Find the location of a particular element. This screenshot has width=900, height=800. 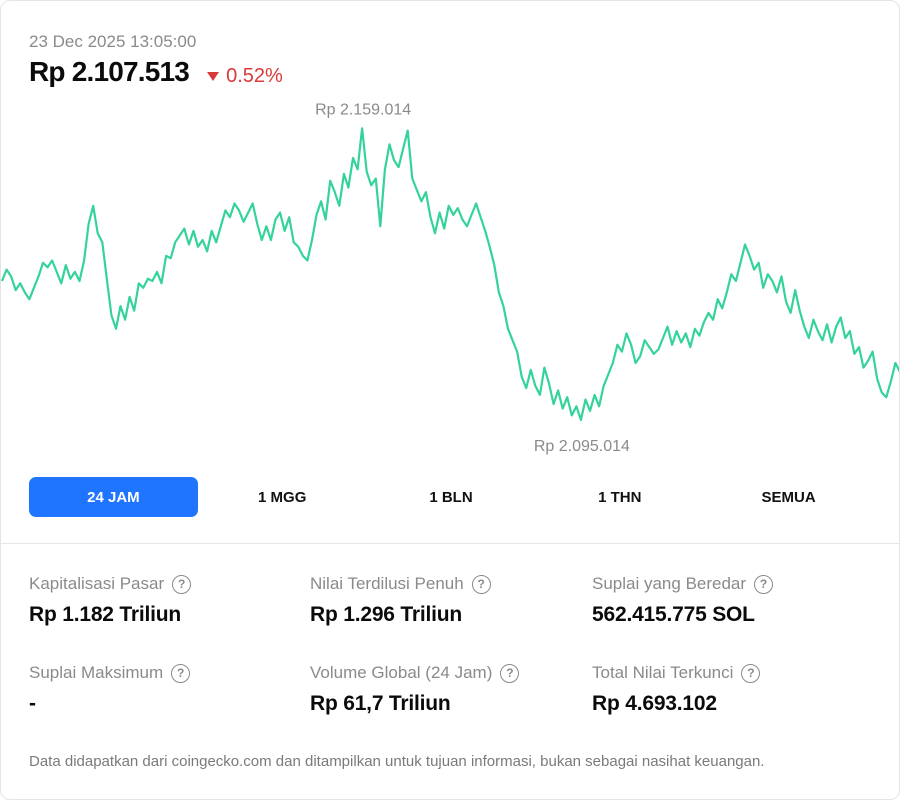

stat-label: Total Nilai Terkunci is located at coordinates (663, 672).